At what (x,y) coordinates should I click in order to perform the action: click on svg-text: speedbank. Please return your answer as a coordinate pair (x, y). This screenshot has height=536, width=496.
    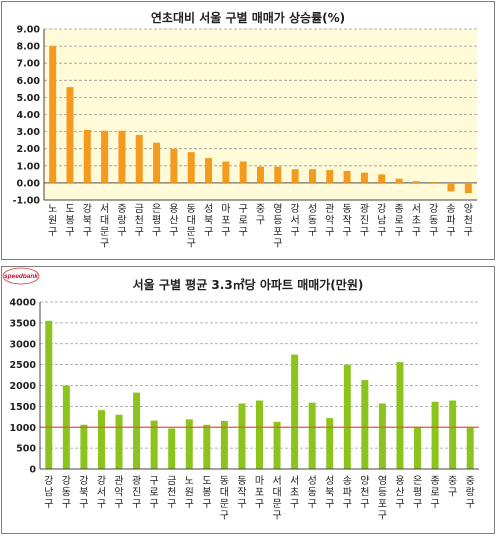
    Looking at the image, I should click on (21, 276).